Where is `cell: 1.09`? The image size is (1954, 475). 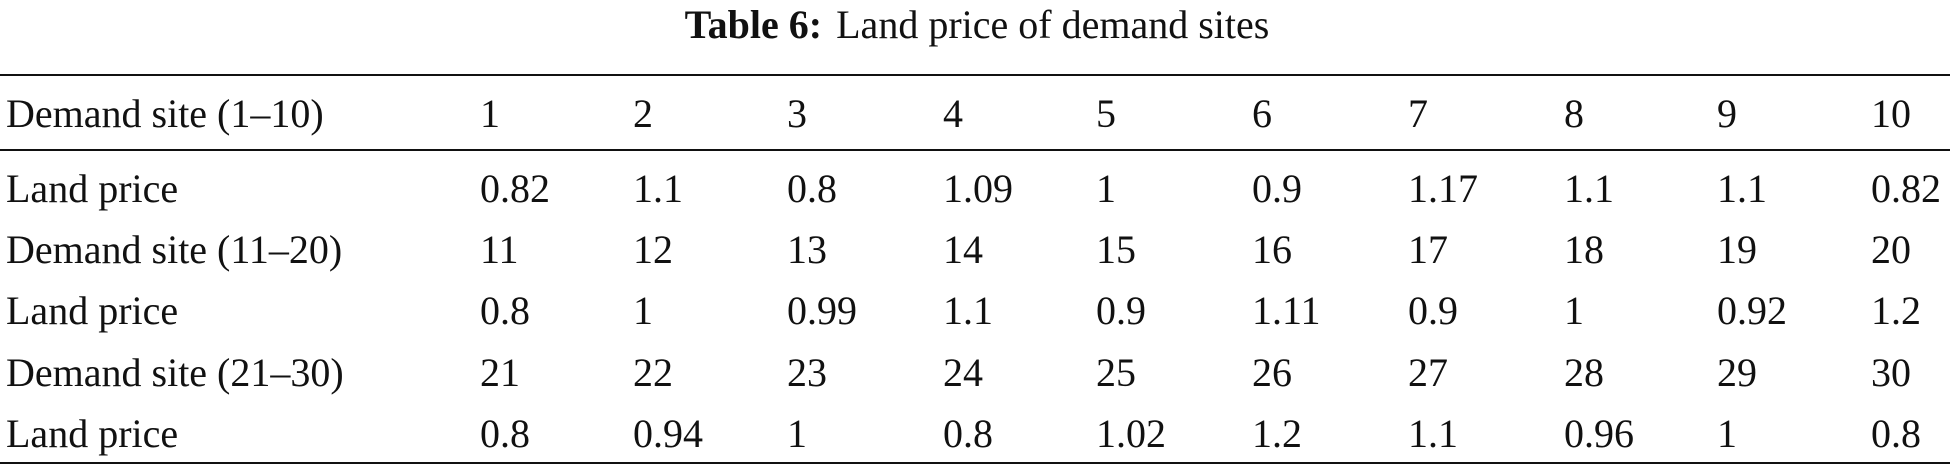 cell: 1.09 is located at coordinates (978, 188).